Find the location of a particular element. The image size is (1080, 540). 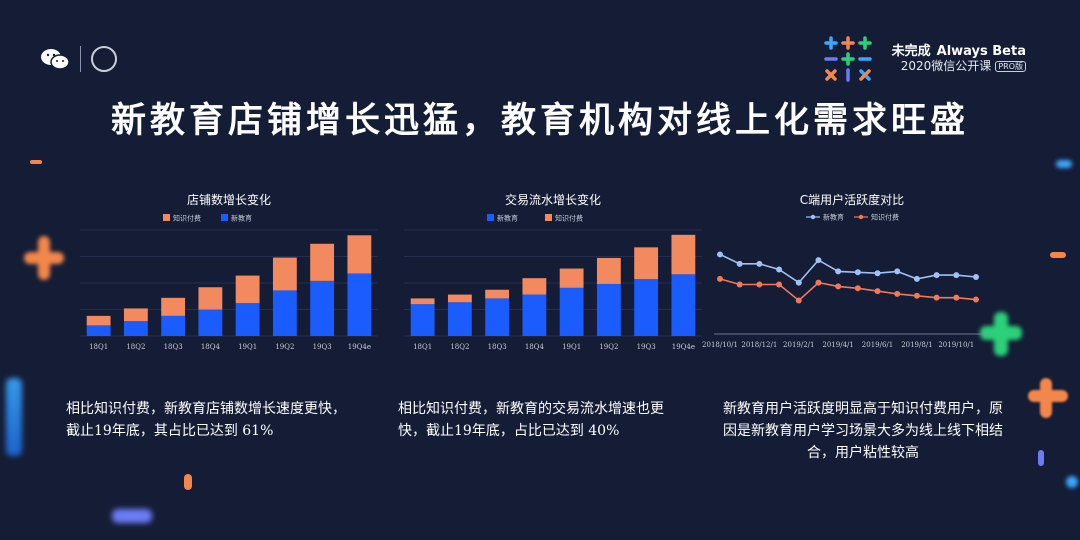

brand-title-en: Always Beta is located at coordinates (981, 51).